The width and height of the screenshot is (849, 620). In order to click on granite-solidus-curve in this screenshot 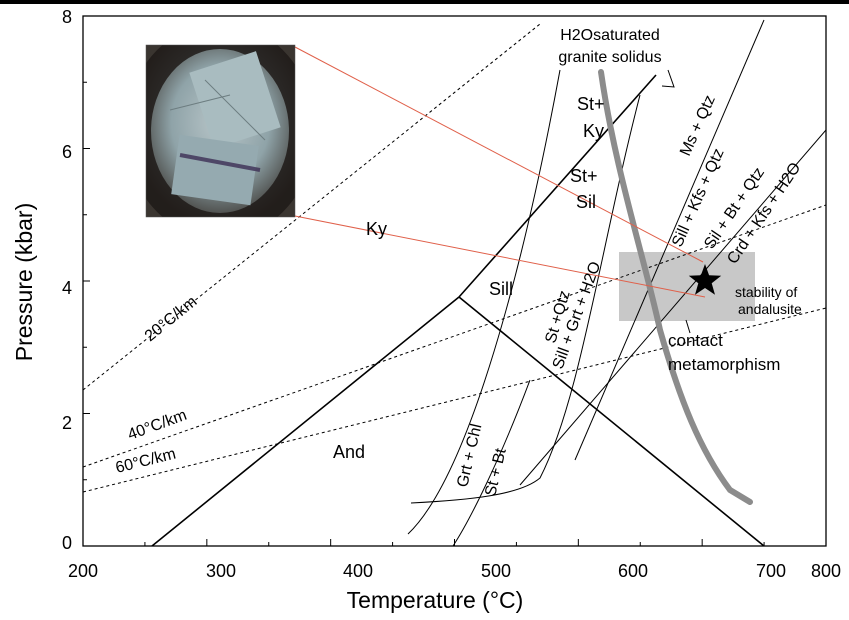, I will do `click(675, 287)`.